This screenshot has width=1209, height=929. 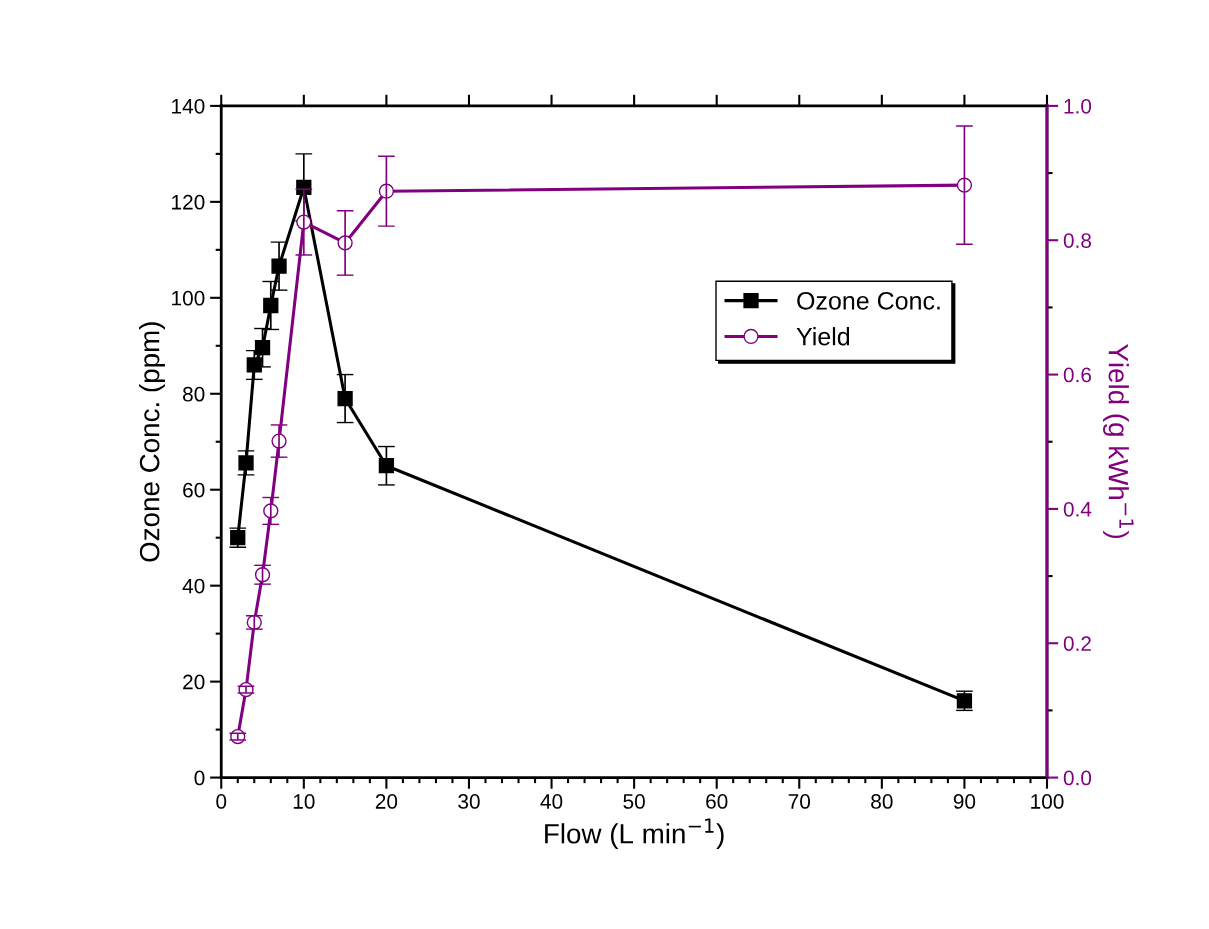 I want to click on y-tick-label: 60, so click(x=194, y=490).